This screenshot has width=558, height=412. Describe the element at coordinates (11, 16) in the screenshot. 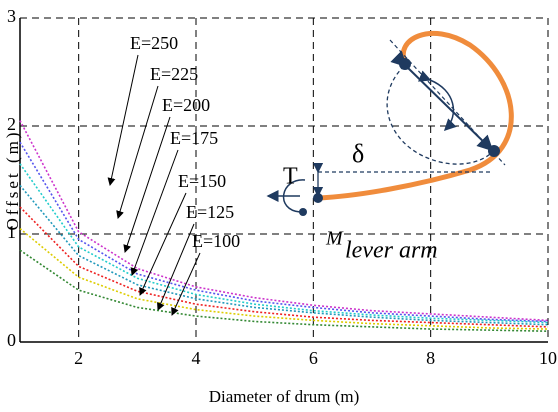

I see `y-tick-label: 3` at that location.